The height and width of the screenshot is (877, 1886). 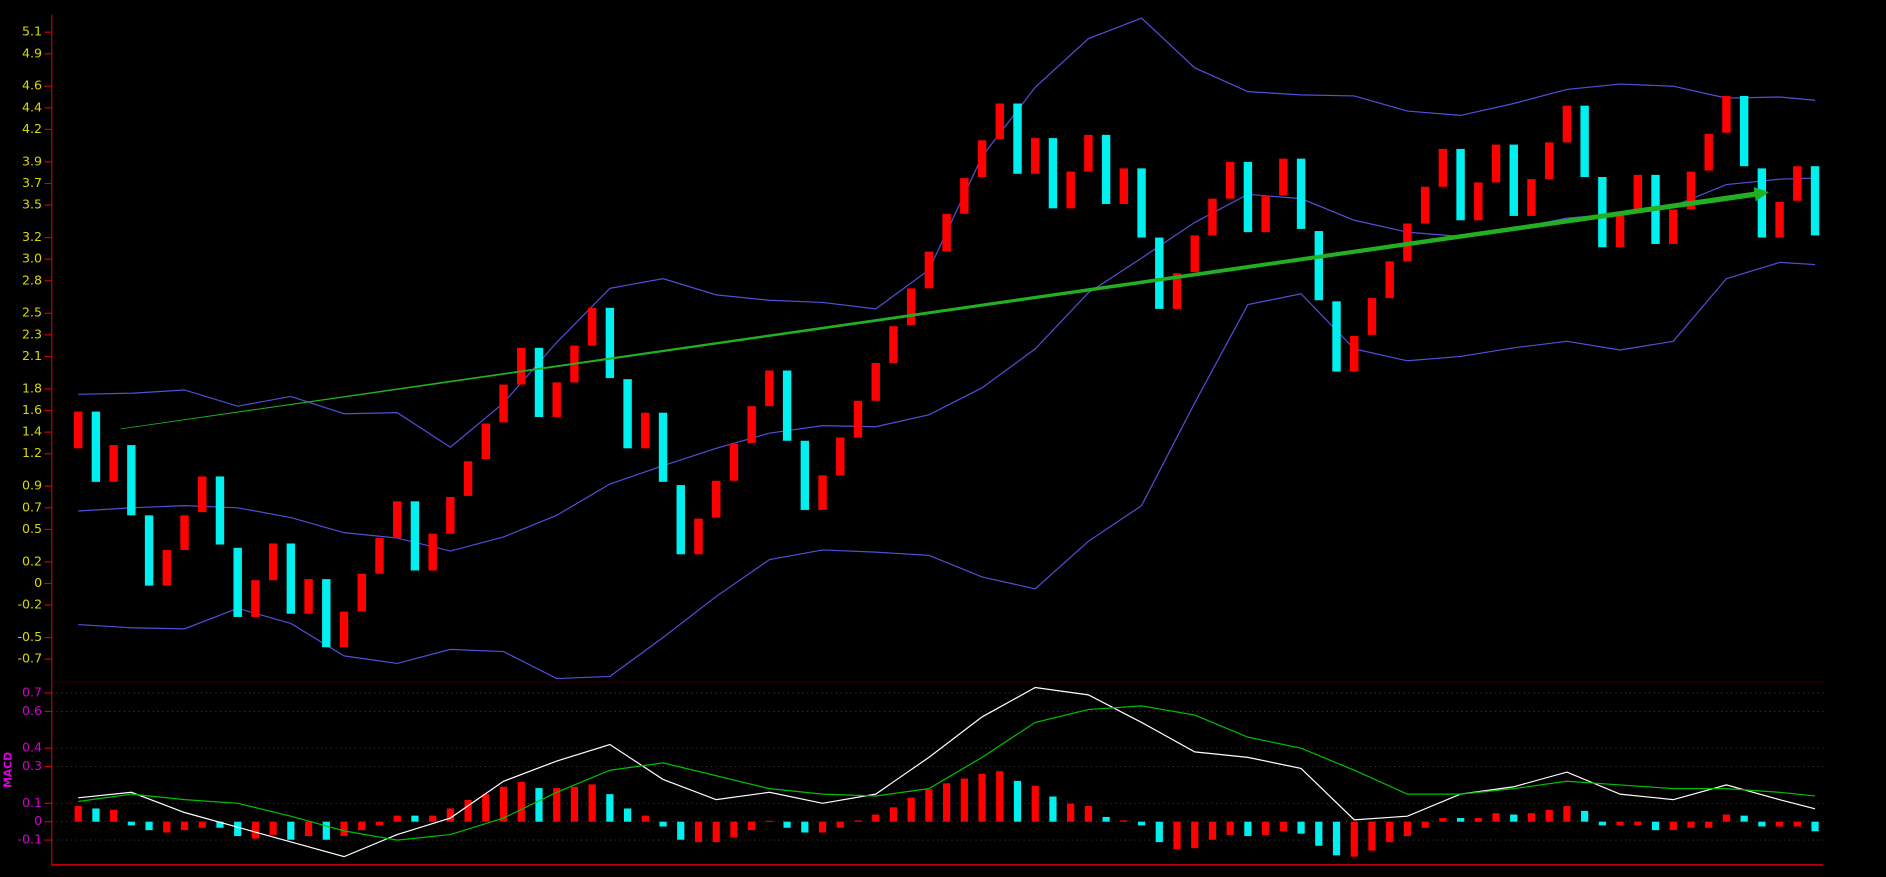 I want to click on y-tick-label: 4.4, so click(x=32, y=106).